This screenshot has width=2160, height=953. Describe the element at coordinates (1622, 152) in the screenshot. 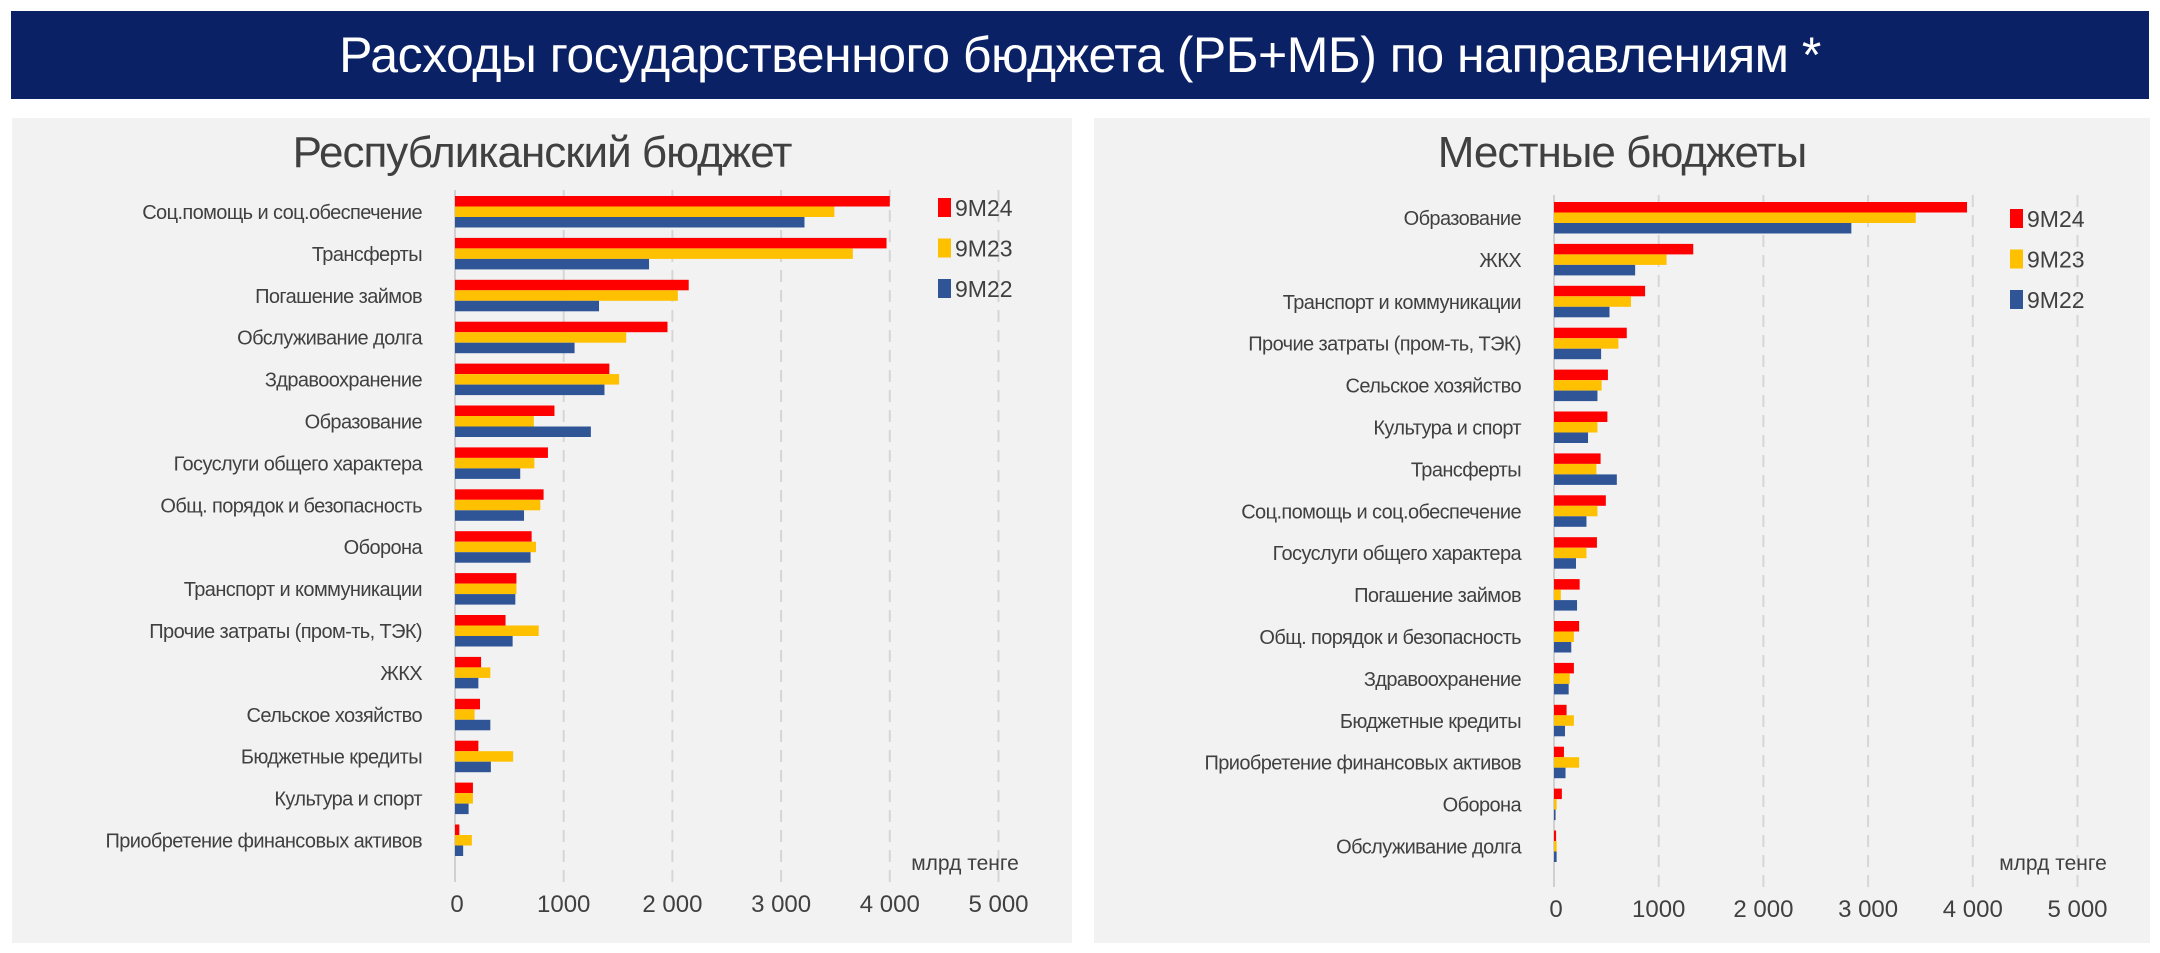

I see `chart-title: Местные бюджеты` at that location.